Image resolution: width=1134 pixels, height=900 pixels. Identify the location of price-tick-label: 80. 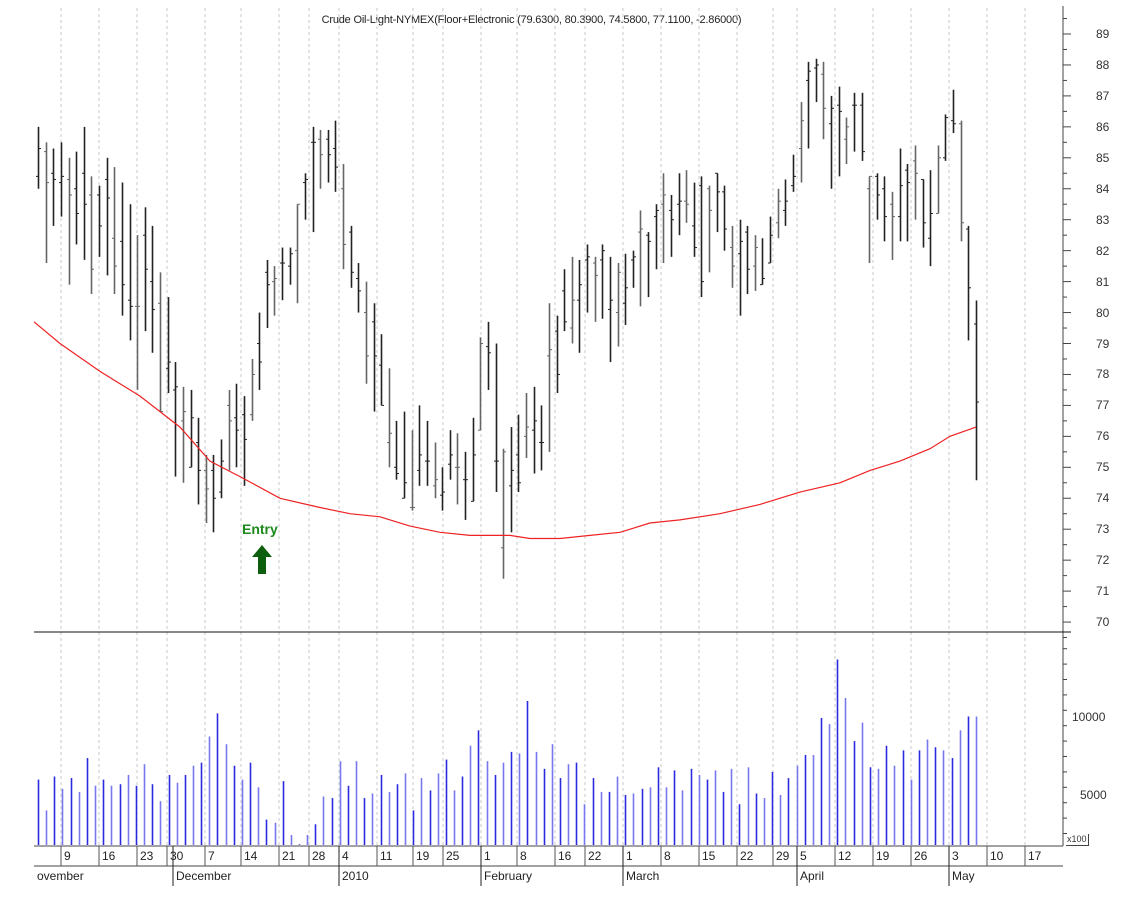
(1103, 312).